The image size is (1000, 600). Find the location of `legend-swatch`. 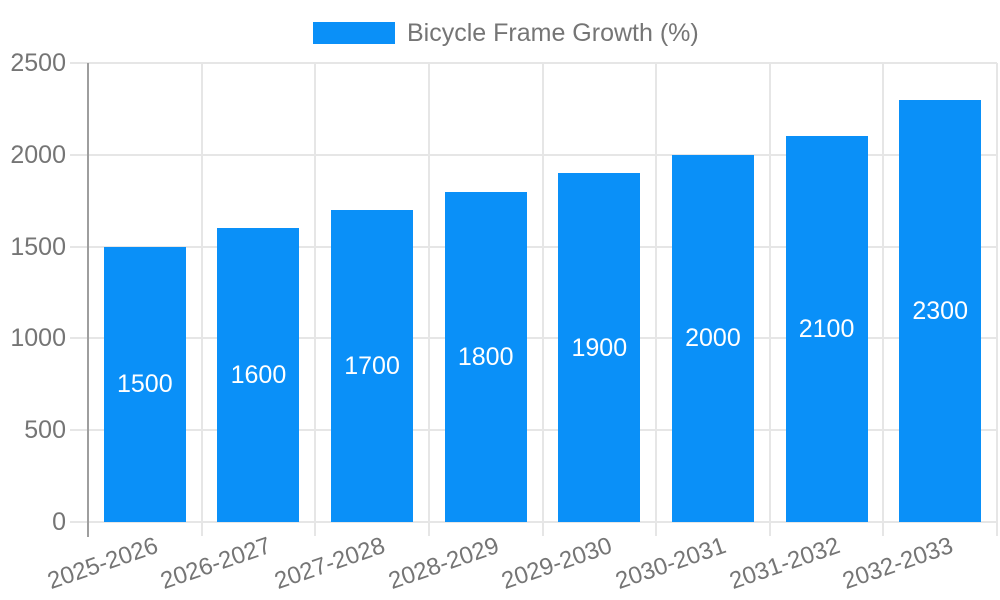

legend-swatch is located at coordinates (354, 33).